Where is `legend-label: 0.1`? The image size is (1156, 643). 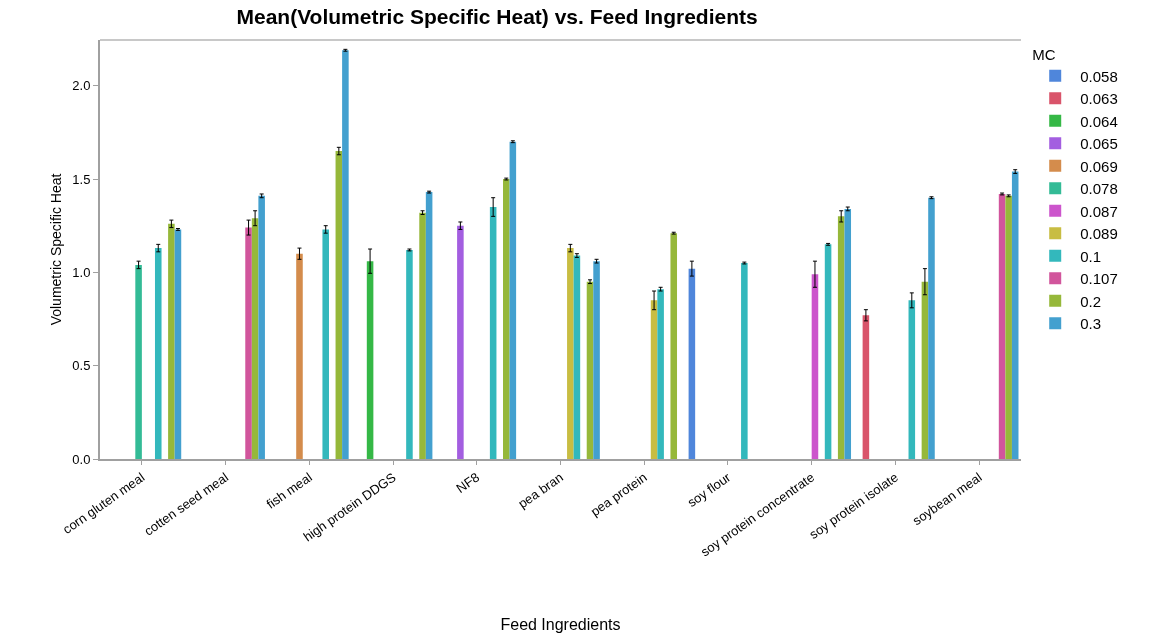 legend-label: 0.1 is located at coordinates (1091, 256).